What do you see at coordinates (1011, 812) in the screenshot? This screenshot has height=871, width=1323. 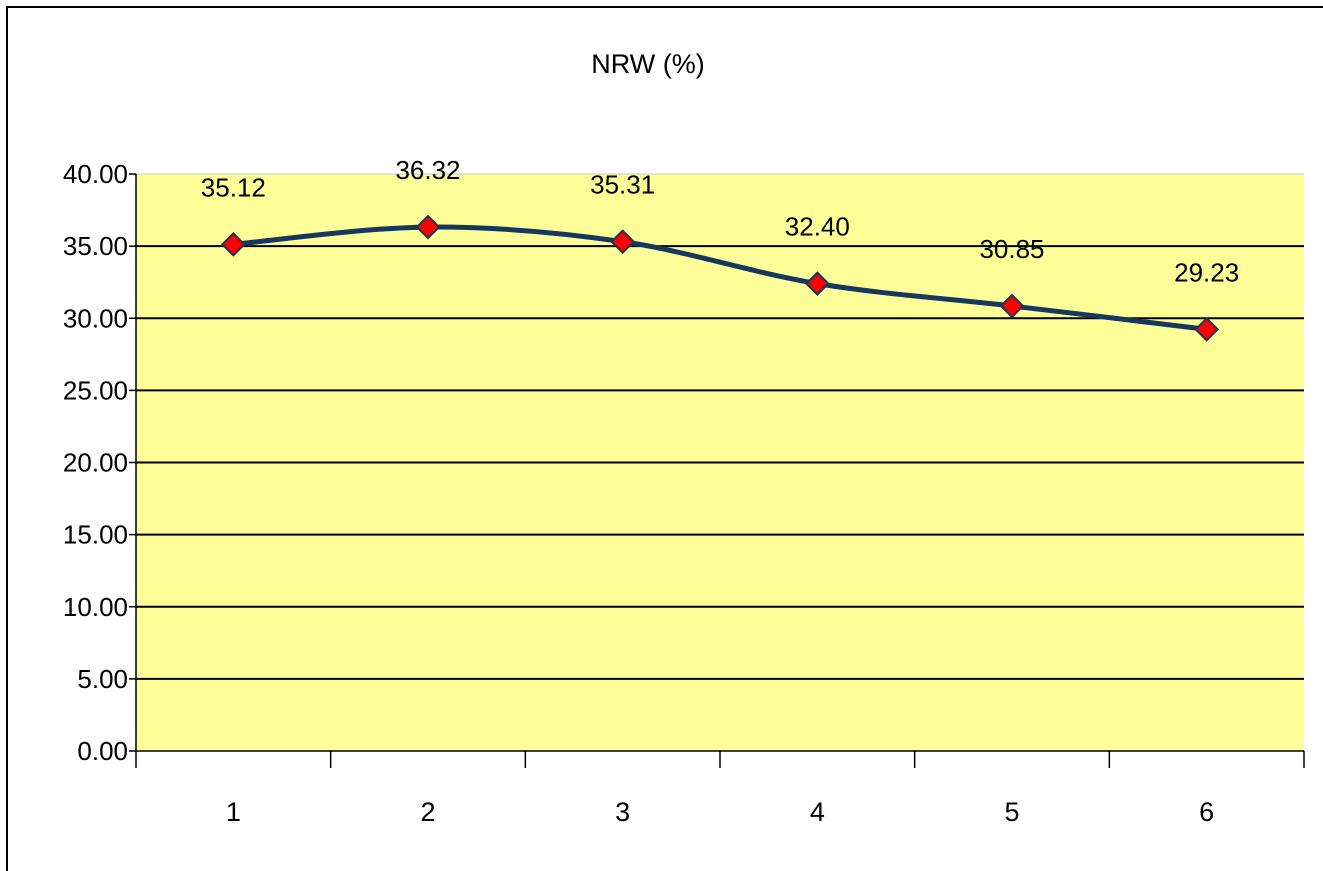 I see `x-tick-label: 5` at bounding box center [1011, 812].